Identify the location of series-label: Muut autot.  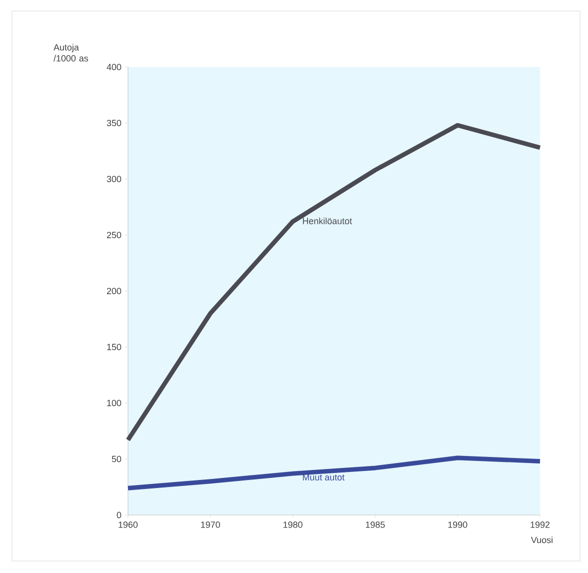
(323, 477).